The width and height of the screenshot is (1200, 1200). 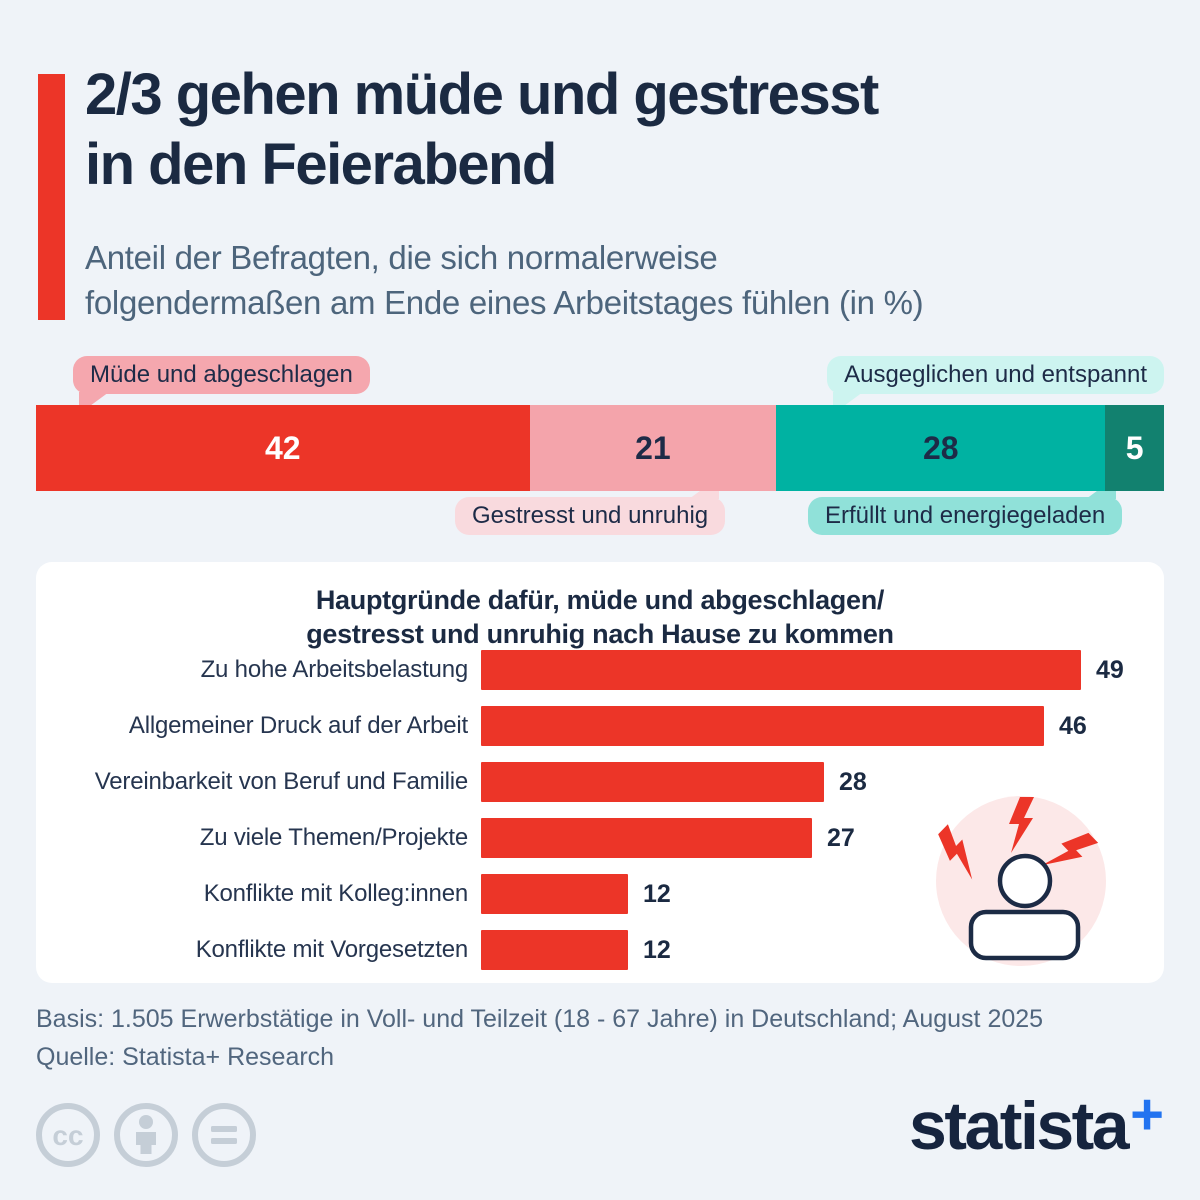 What do you see at coordinates (281, 781) in the screenshot?
I see `reason-label: Vereinbarkeit von Beruf und Familie` at bounding box center [281, 781].